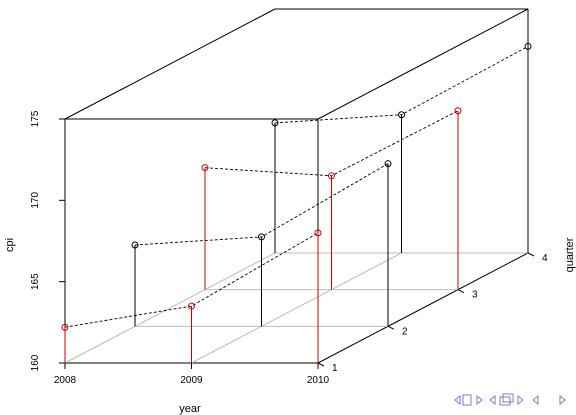  I want to click on x-tick-label: 2010, so click(318, 380).